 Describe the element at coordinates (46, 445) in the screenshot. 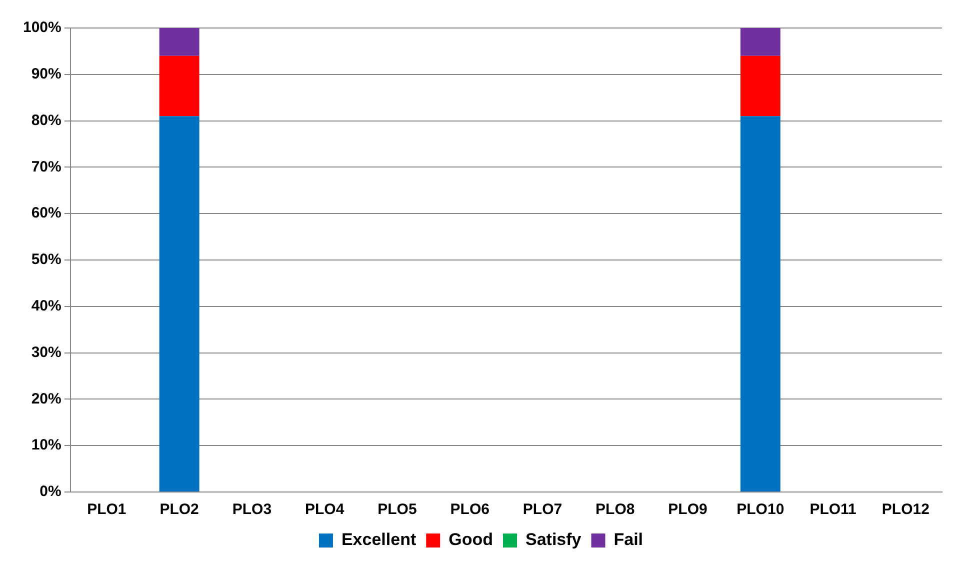

I see `y-tick-label: 10%` at that location.